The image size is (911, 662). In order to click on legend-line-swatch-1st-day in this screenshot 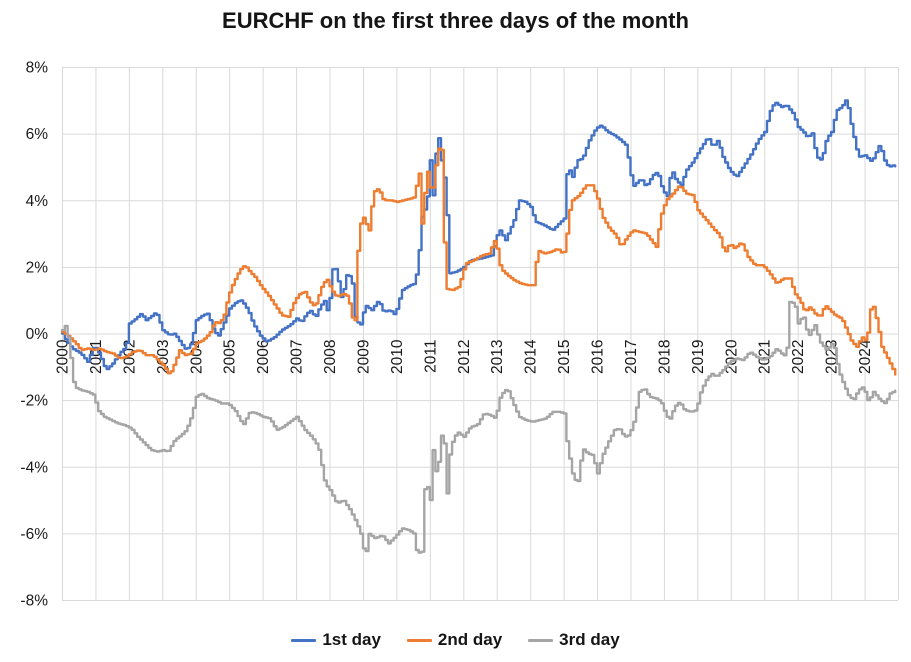, I will do `click(304, 640)`.